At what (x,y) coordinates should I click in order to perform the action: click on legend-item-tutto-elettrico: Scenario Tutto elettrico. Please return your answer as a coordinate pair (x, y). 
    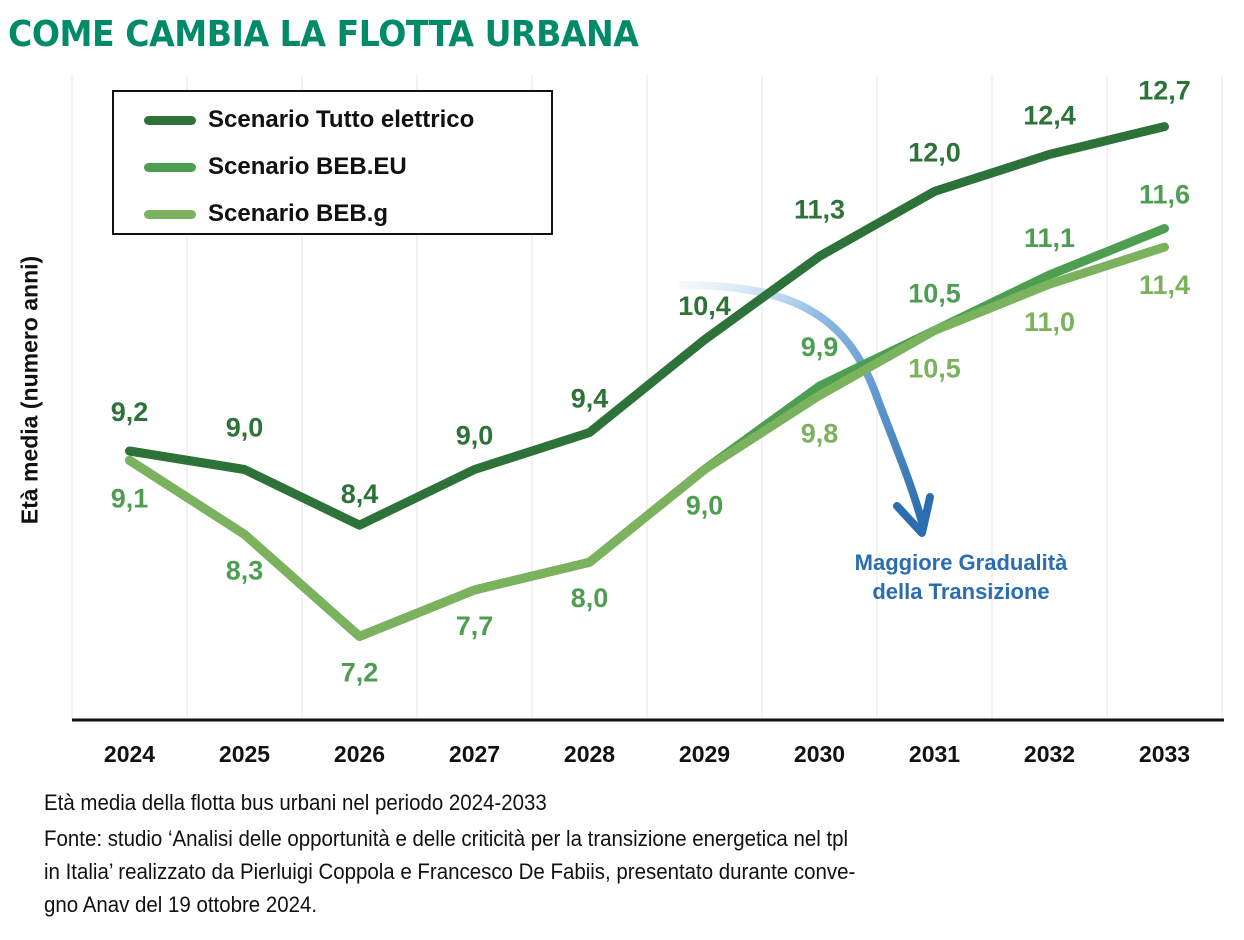
    Looking at the image, I should click on (309, 120).